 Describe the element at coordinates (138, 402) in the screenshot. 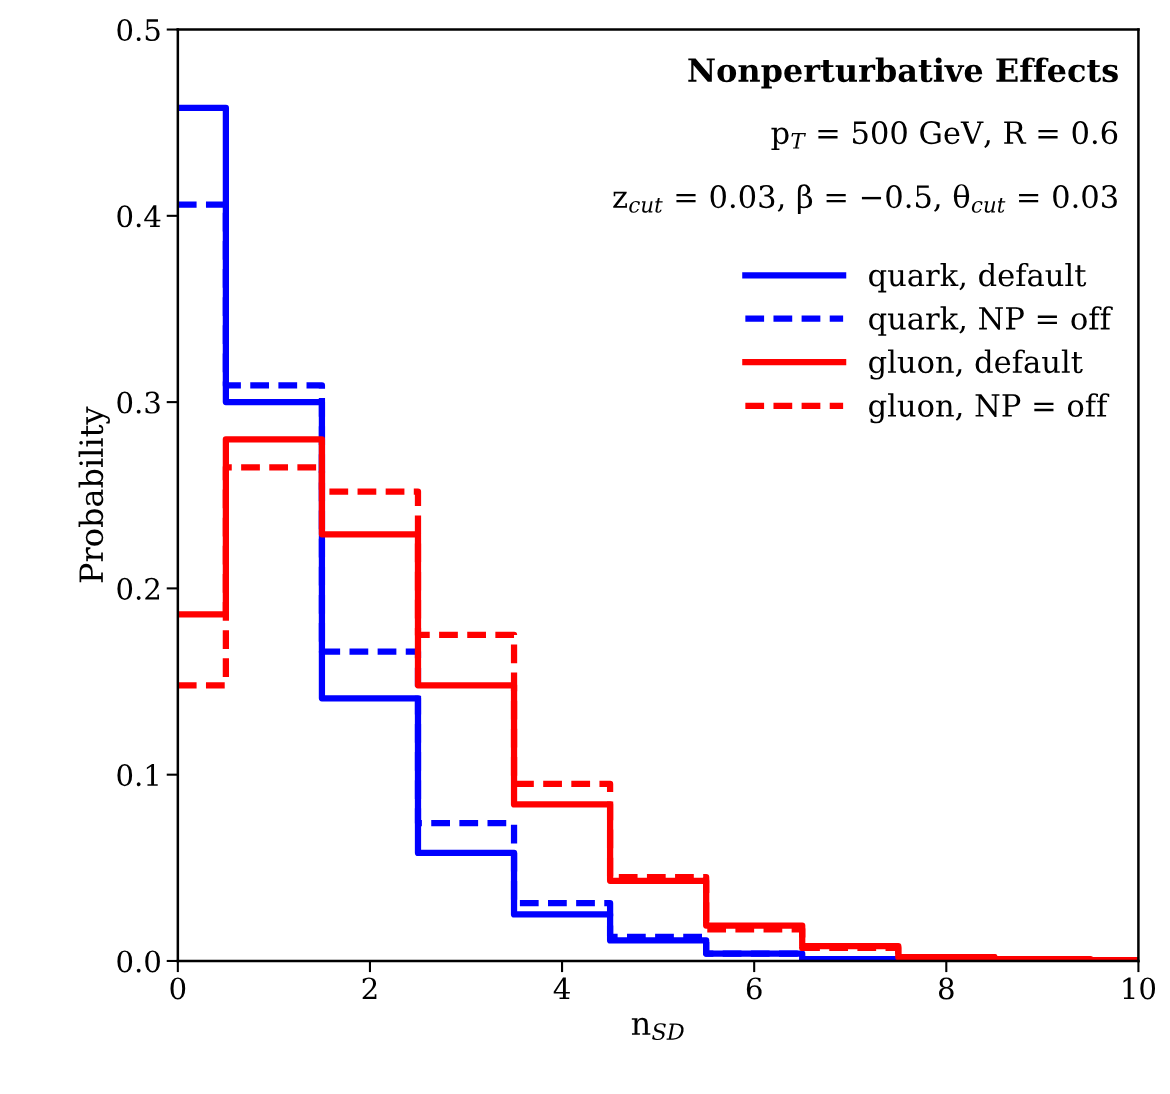

I see `y-tick-label: 0.3` at that location.